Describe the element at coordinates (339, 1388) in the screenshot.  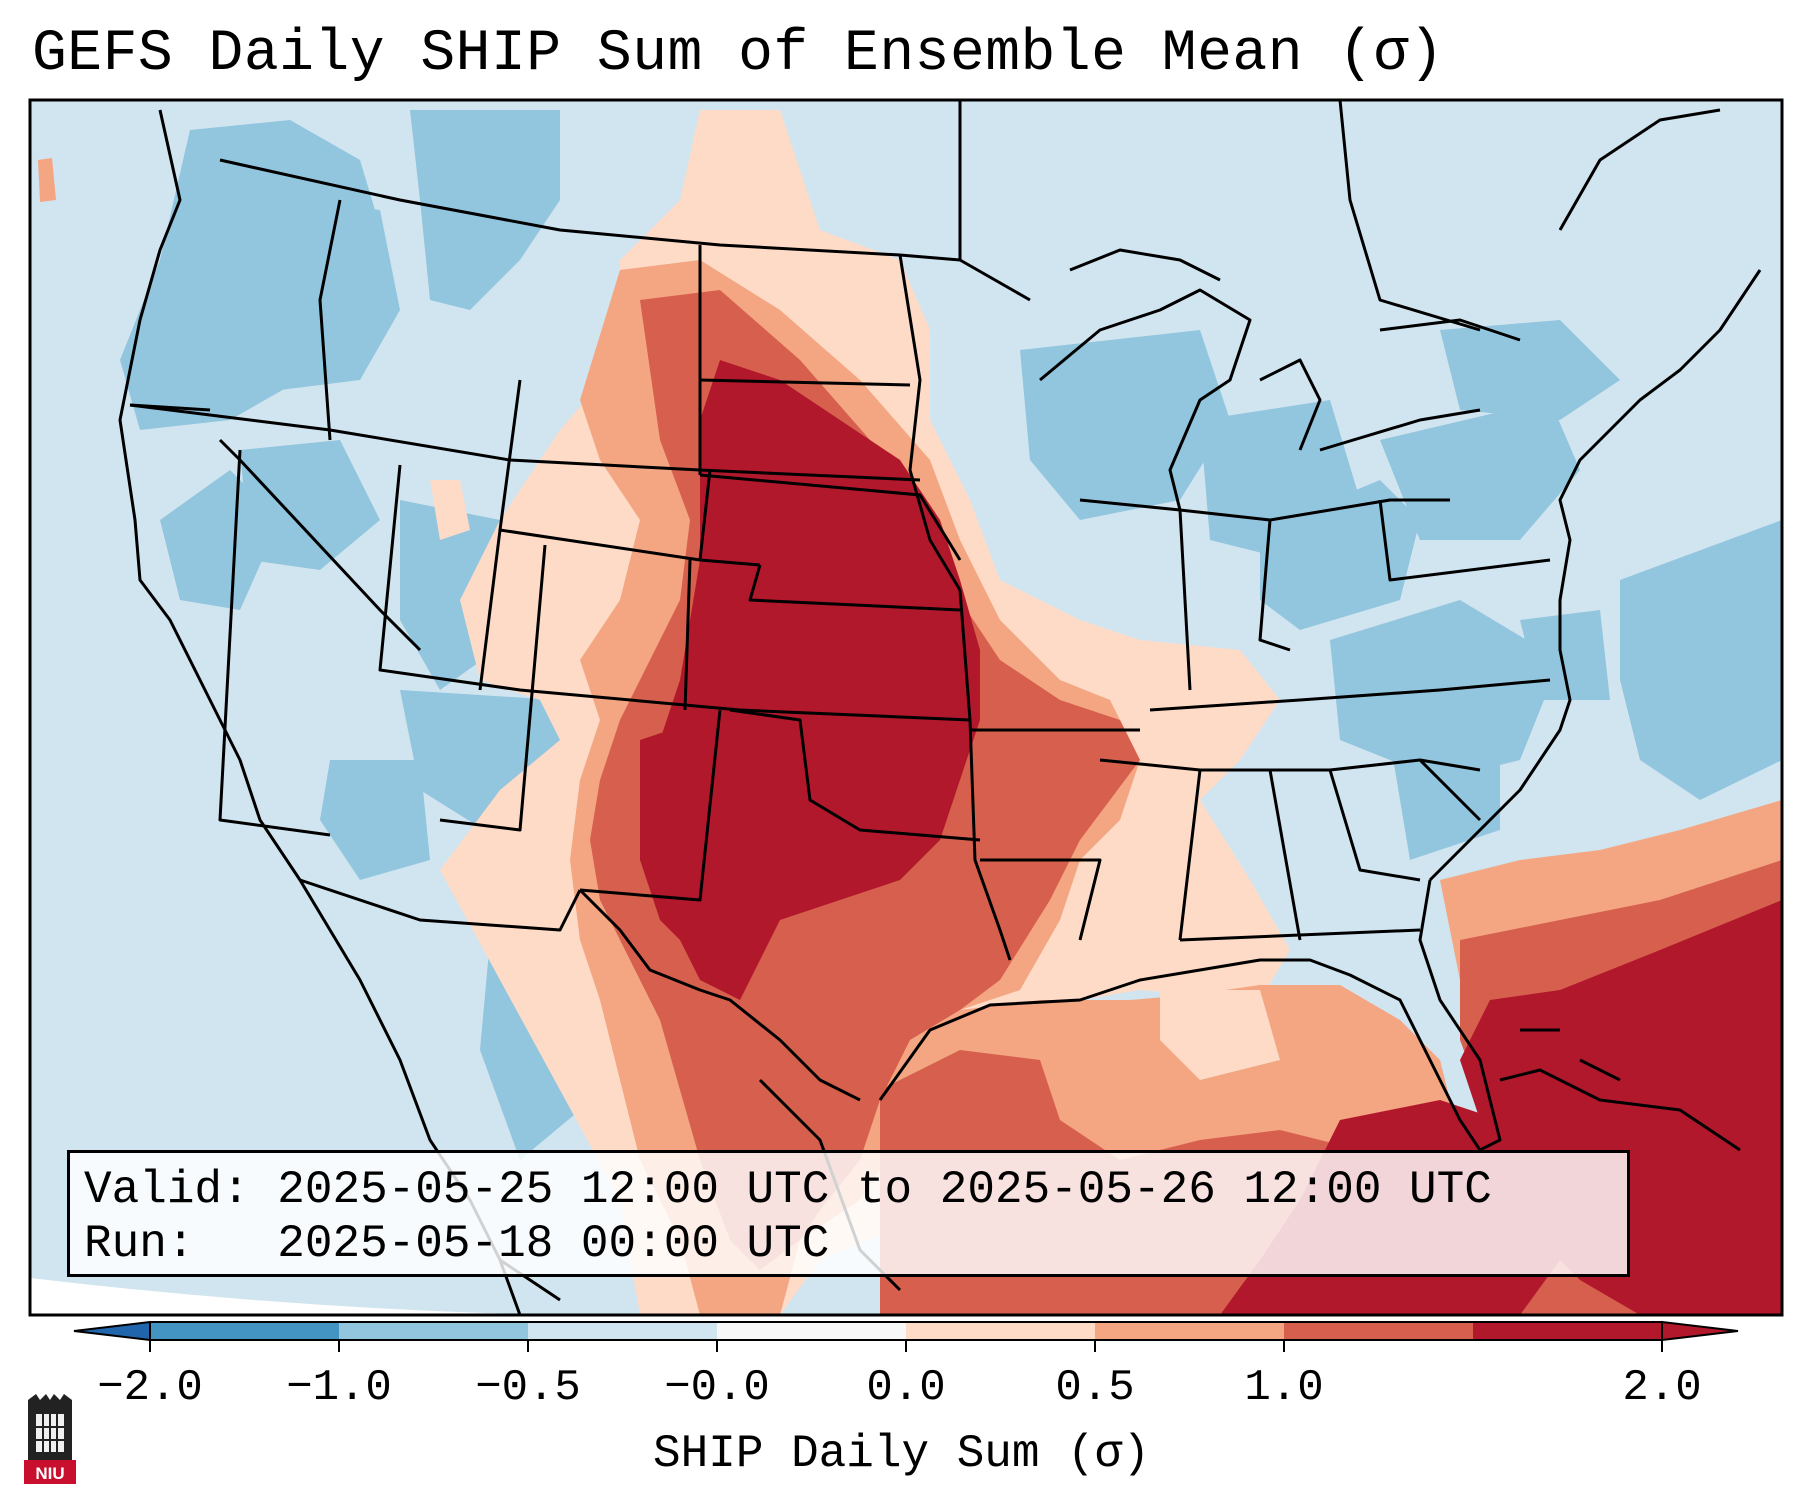
I see `colorbar-tick-label: −1.0` at that location.